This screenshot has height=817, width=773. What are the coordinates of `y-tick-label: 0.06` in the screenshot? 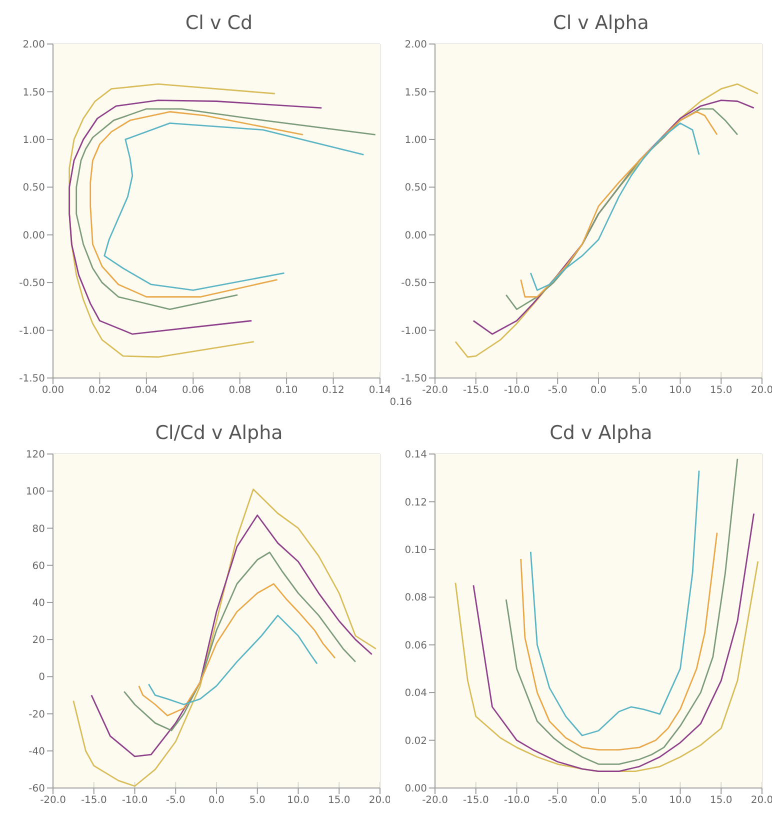 It's located at (415, 646).